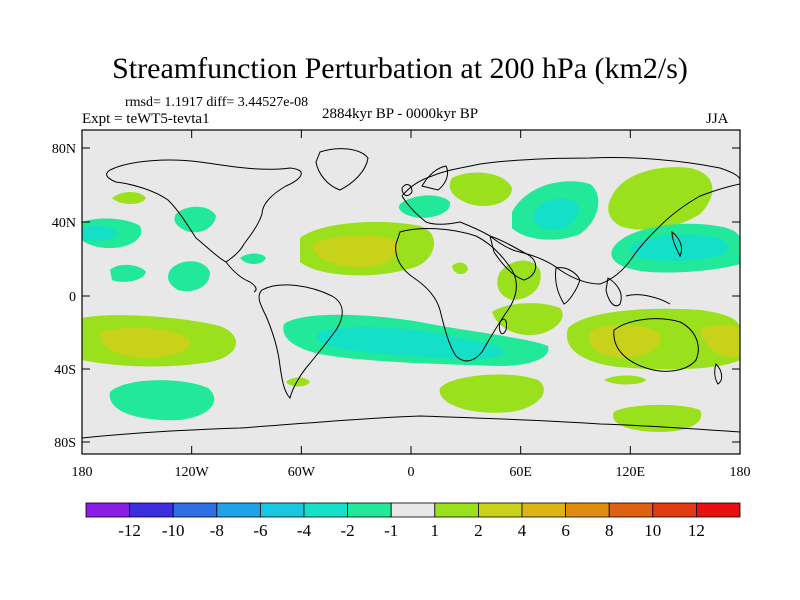  What do you see at coordinates (456, 295) in the screenshot?
I see `coastline-africa` at bounding box center [456, 295].